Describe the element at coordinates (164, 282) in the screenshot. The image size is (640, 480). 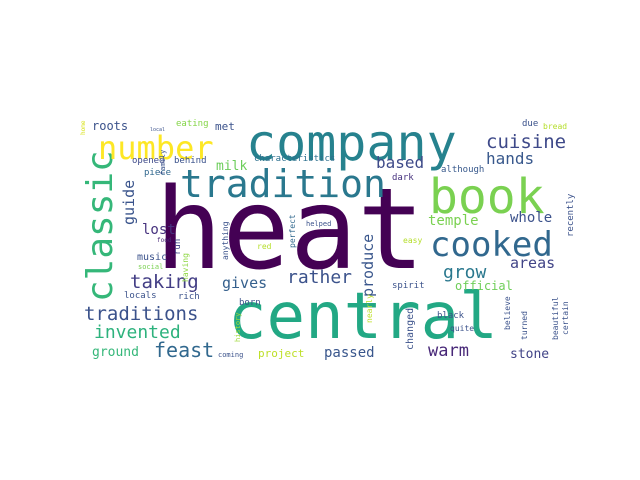
I see `word-taking: taking` at that location.